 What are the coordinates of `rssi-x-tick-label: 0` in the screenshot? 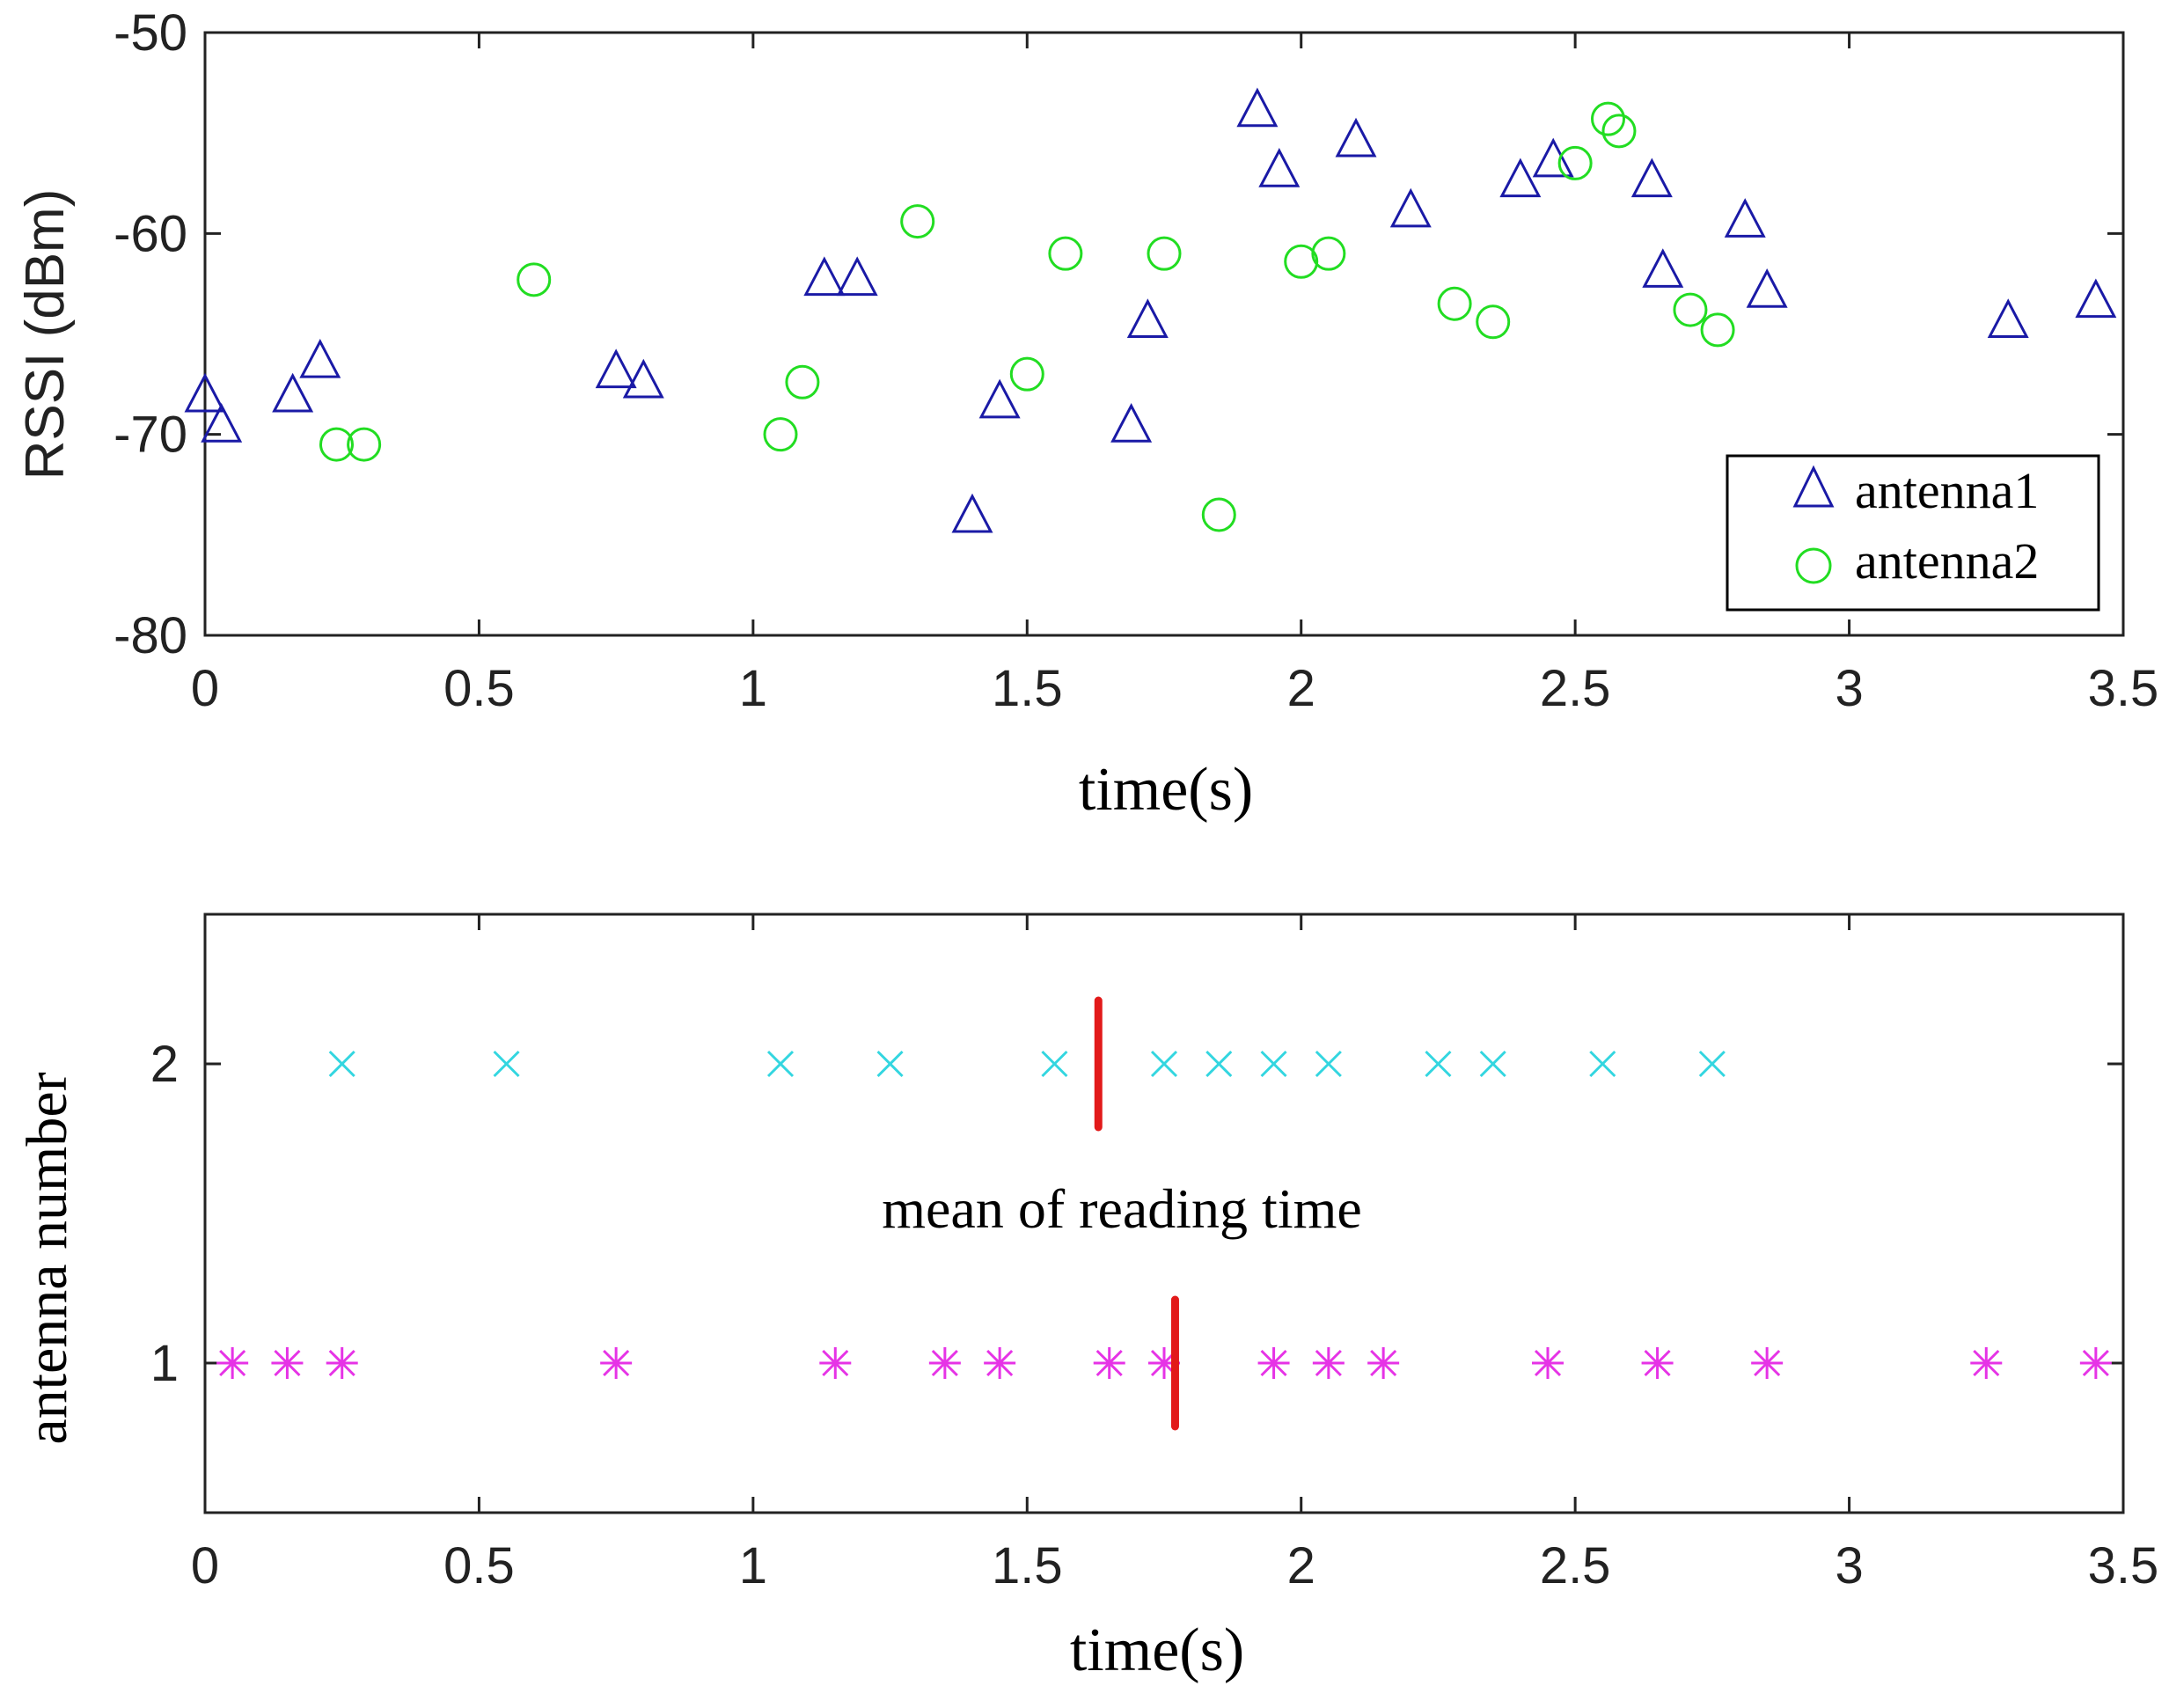 It's located at (205, 688).